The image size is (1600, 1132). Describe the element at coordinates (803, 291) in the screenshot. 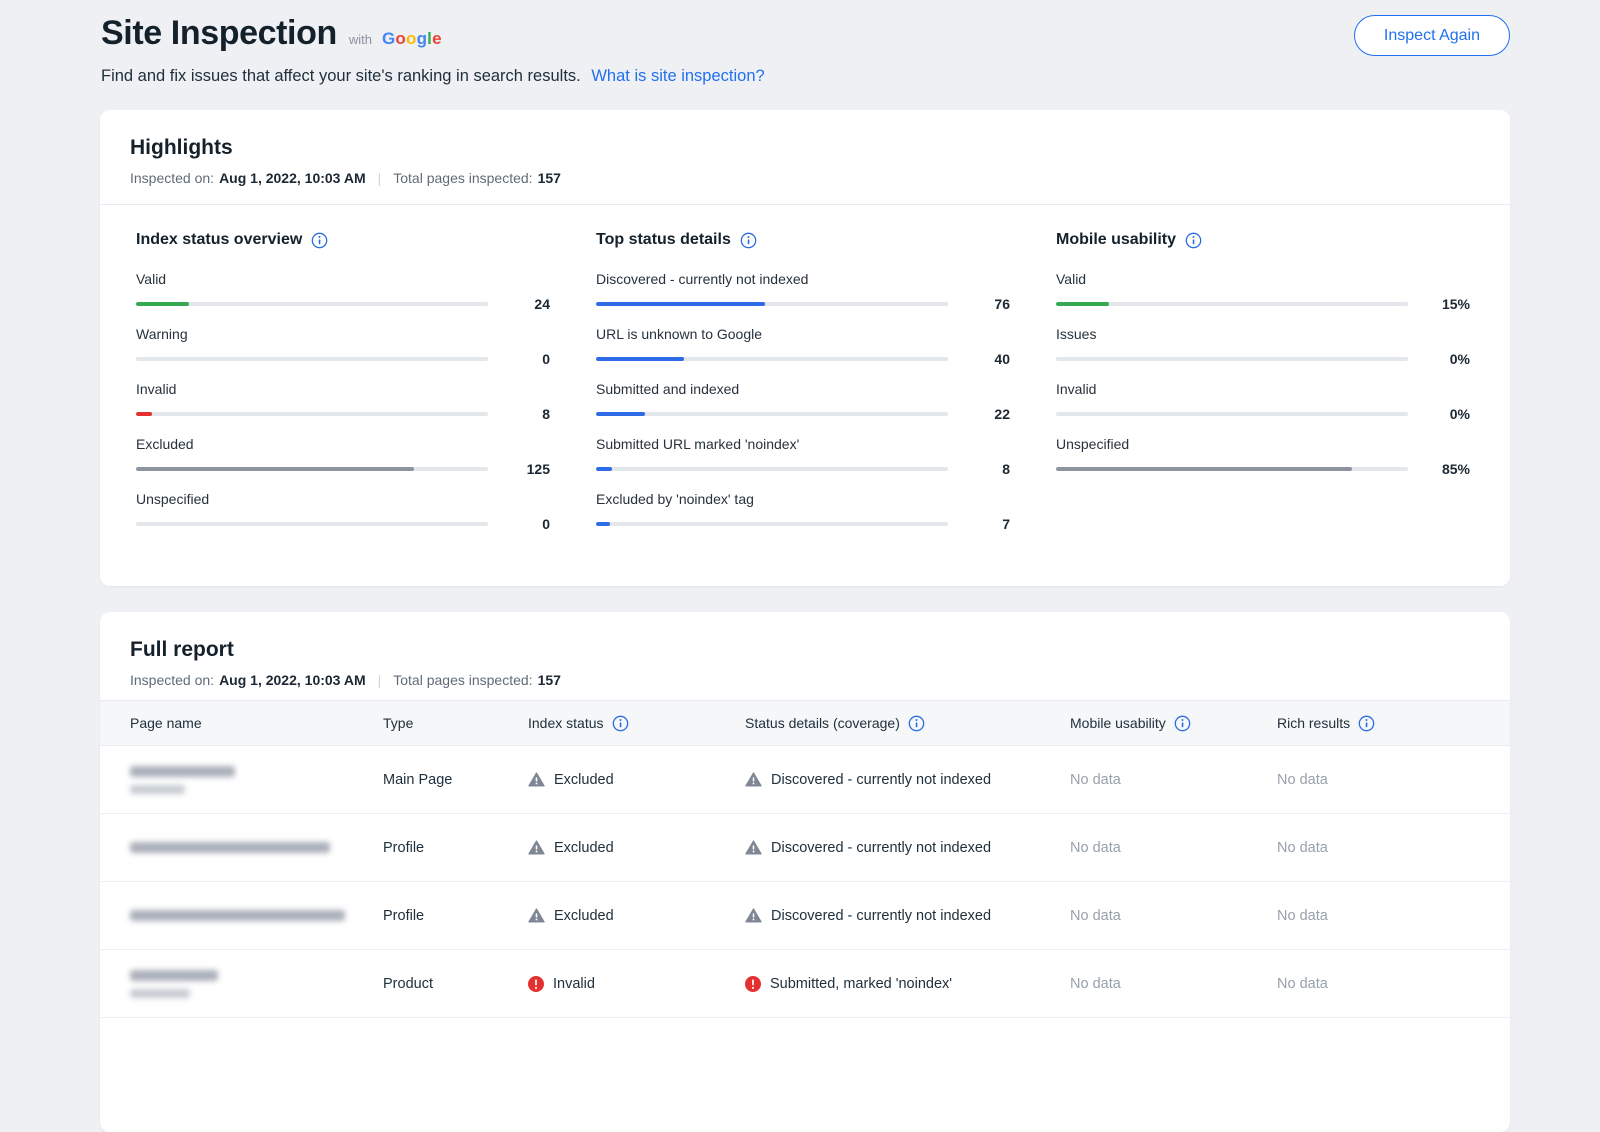

I see `stat-item: Discovered - currently not indexed 76` at that location.